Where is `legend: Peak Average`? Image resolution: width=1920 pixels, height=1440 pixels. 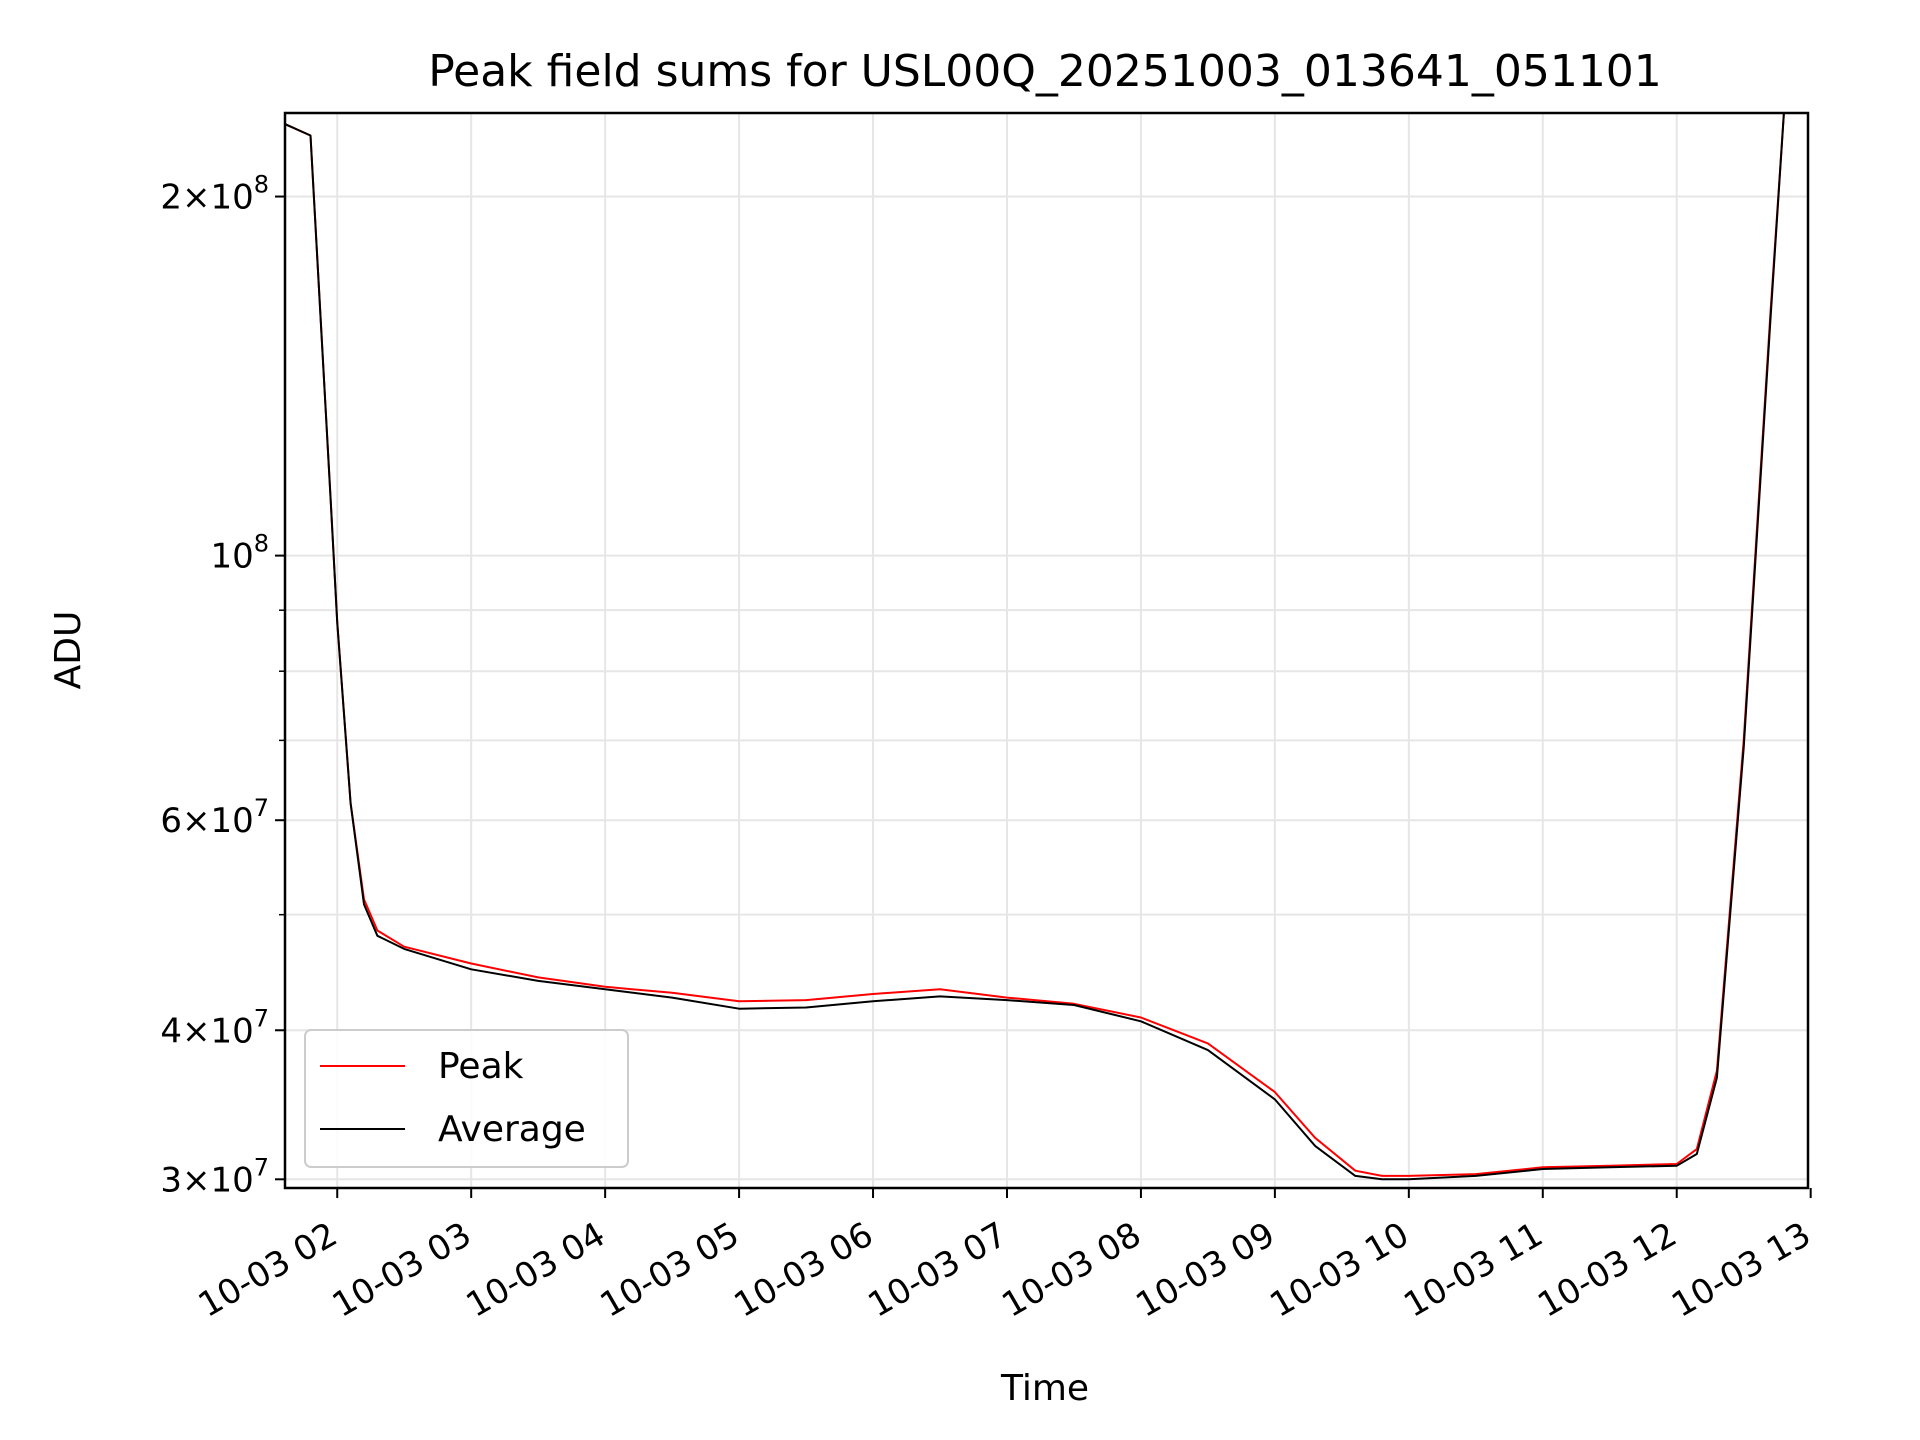
legend: Peak Average is located at coordinates (466, 1098).